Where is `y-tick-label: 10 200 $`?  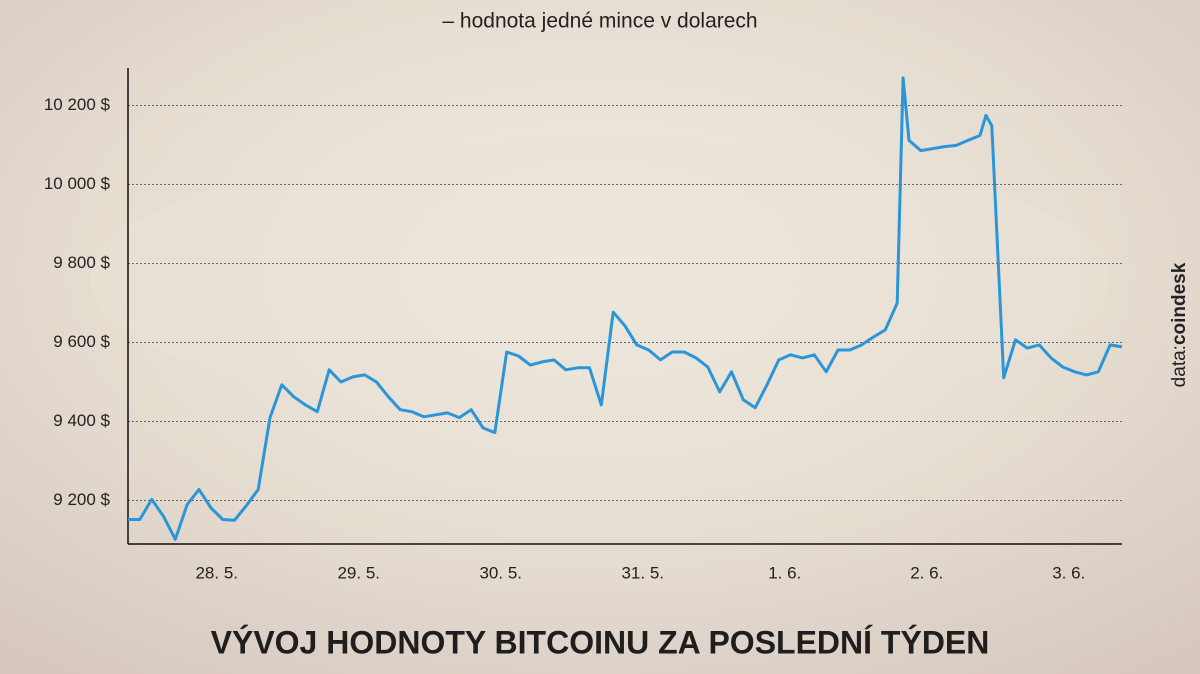
y-tick-label: 10 200 $ is located at coordinates (77, 104).